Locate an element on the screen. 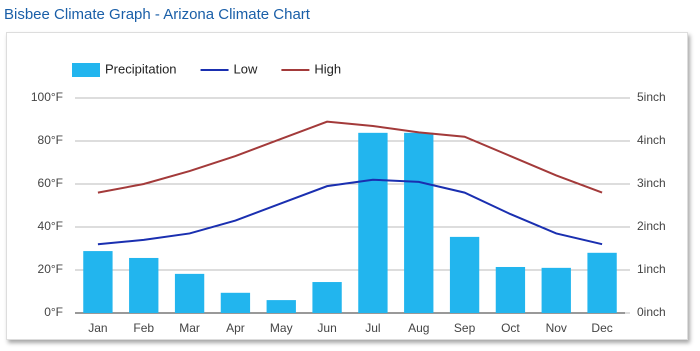  y-tick-label: 20°F is located at coordinates (50, 269).